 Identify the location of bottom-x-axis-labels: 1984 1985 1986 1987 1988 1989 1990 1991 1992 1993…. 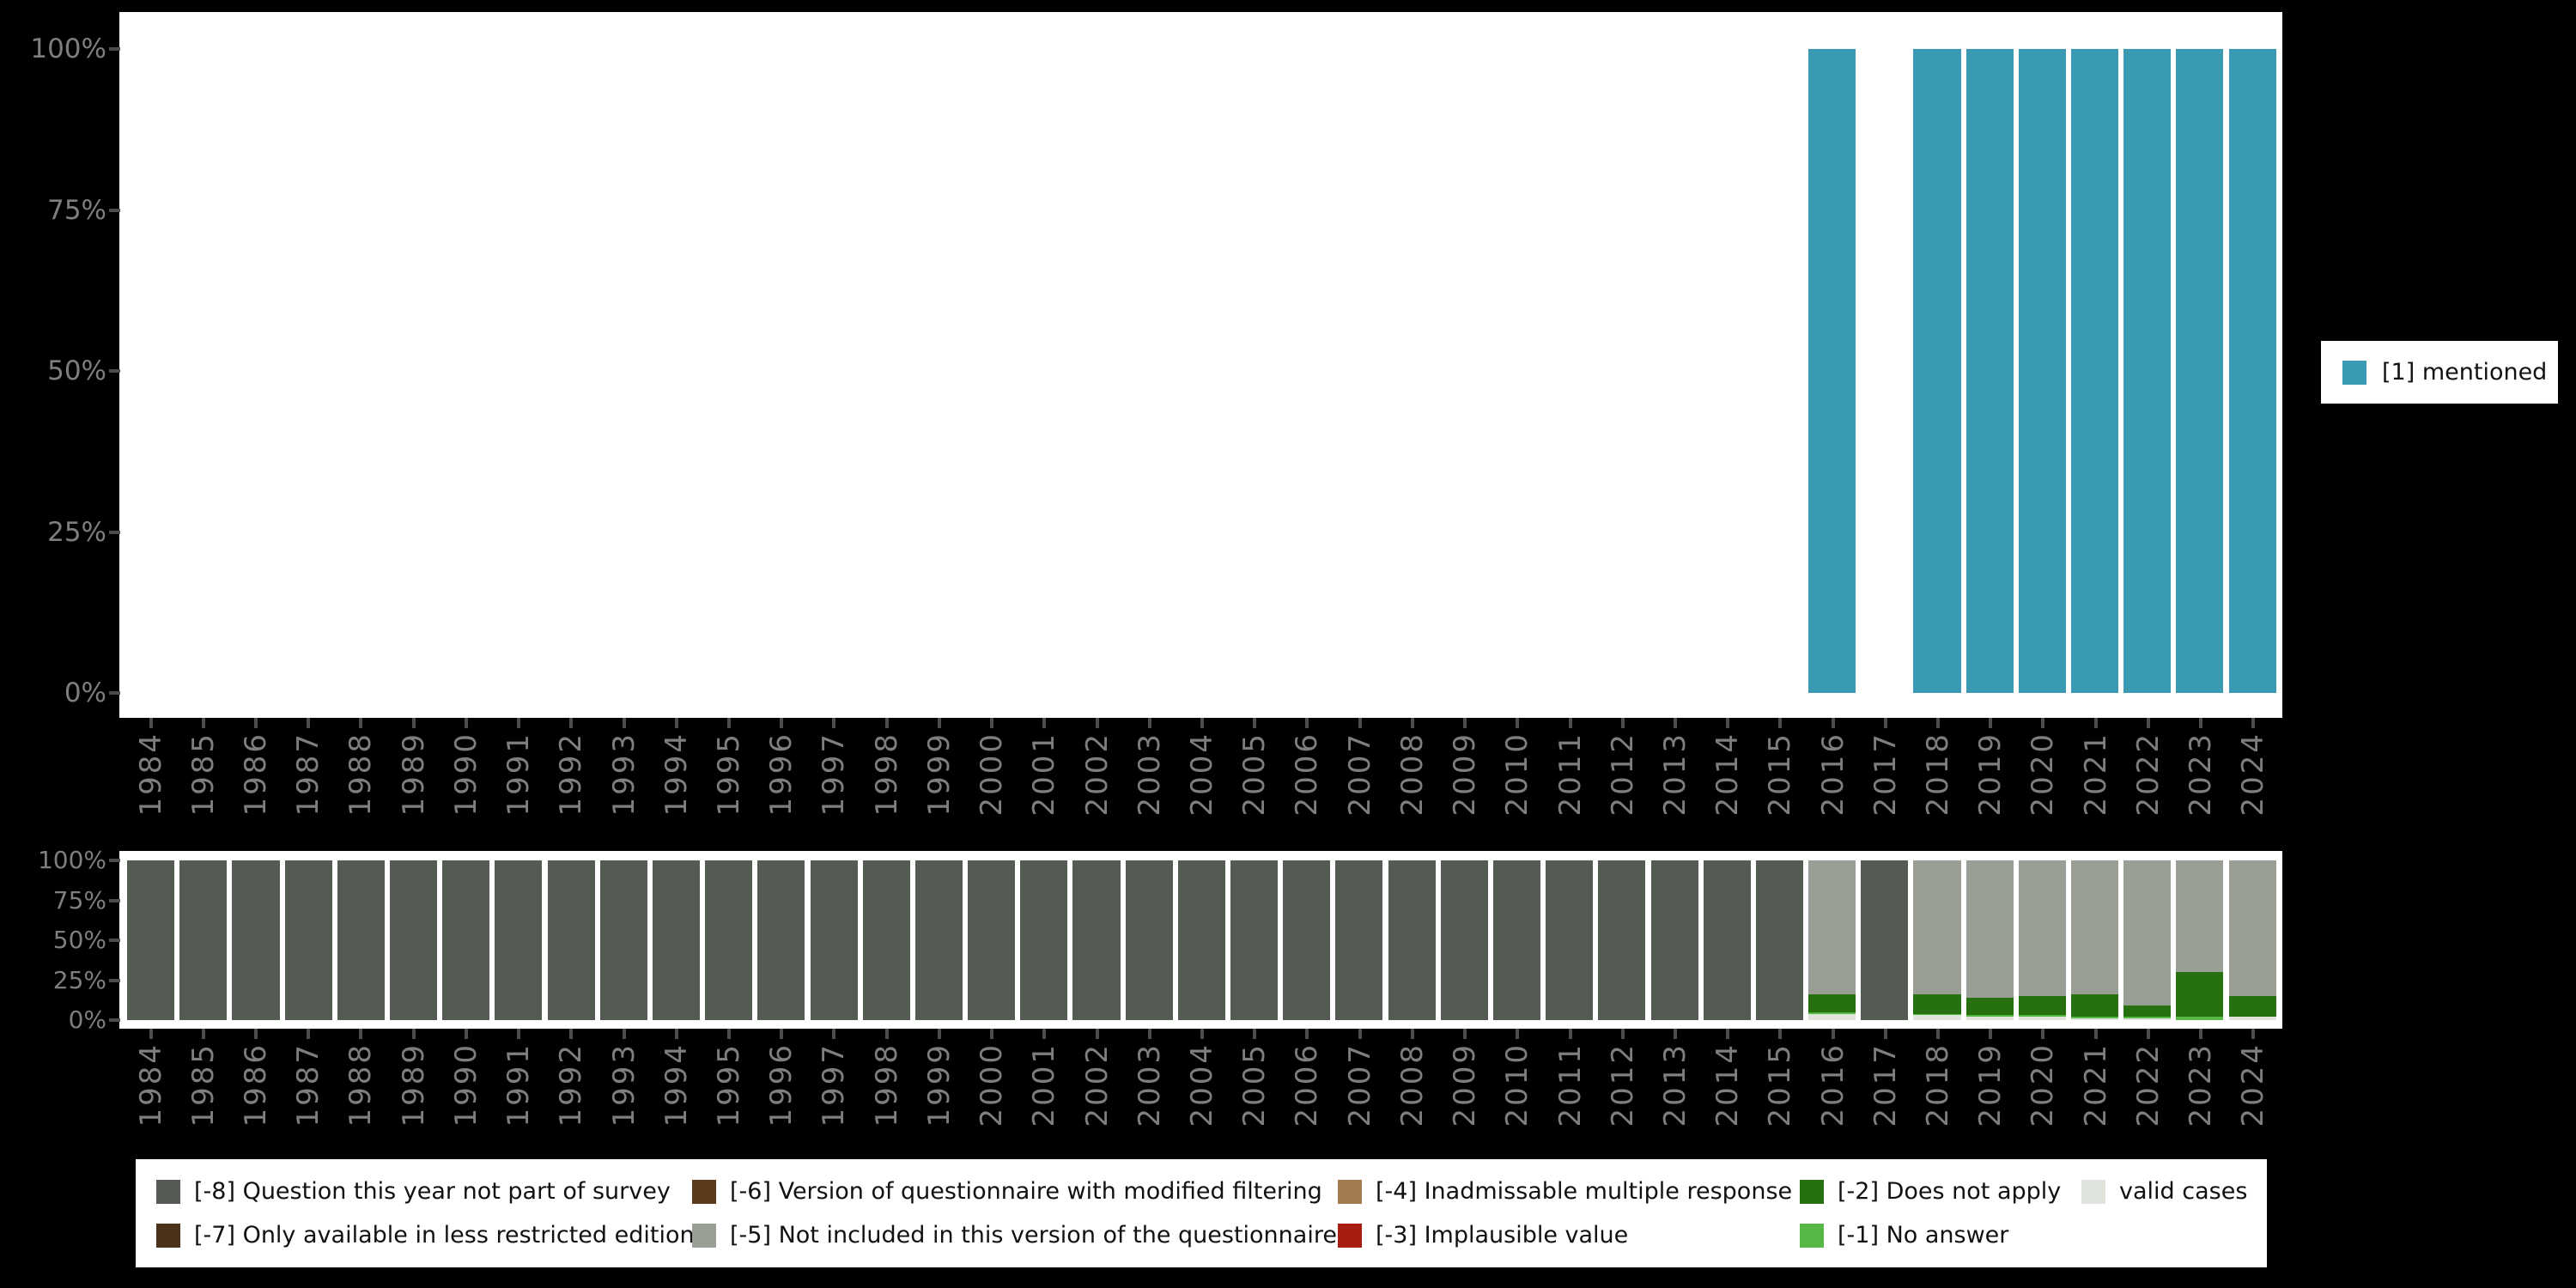
(1202, 1093).